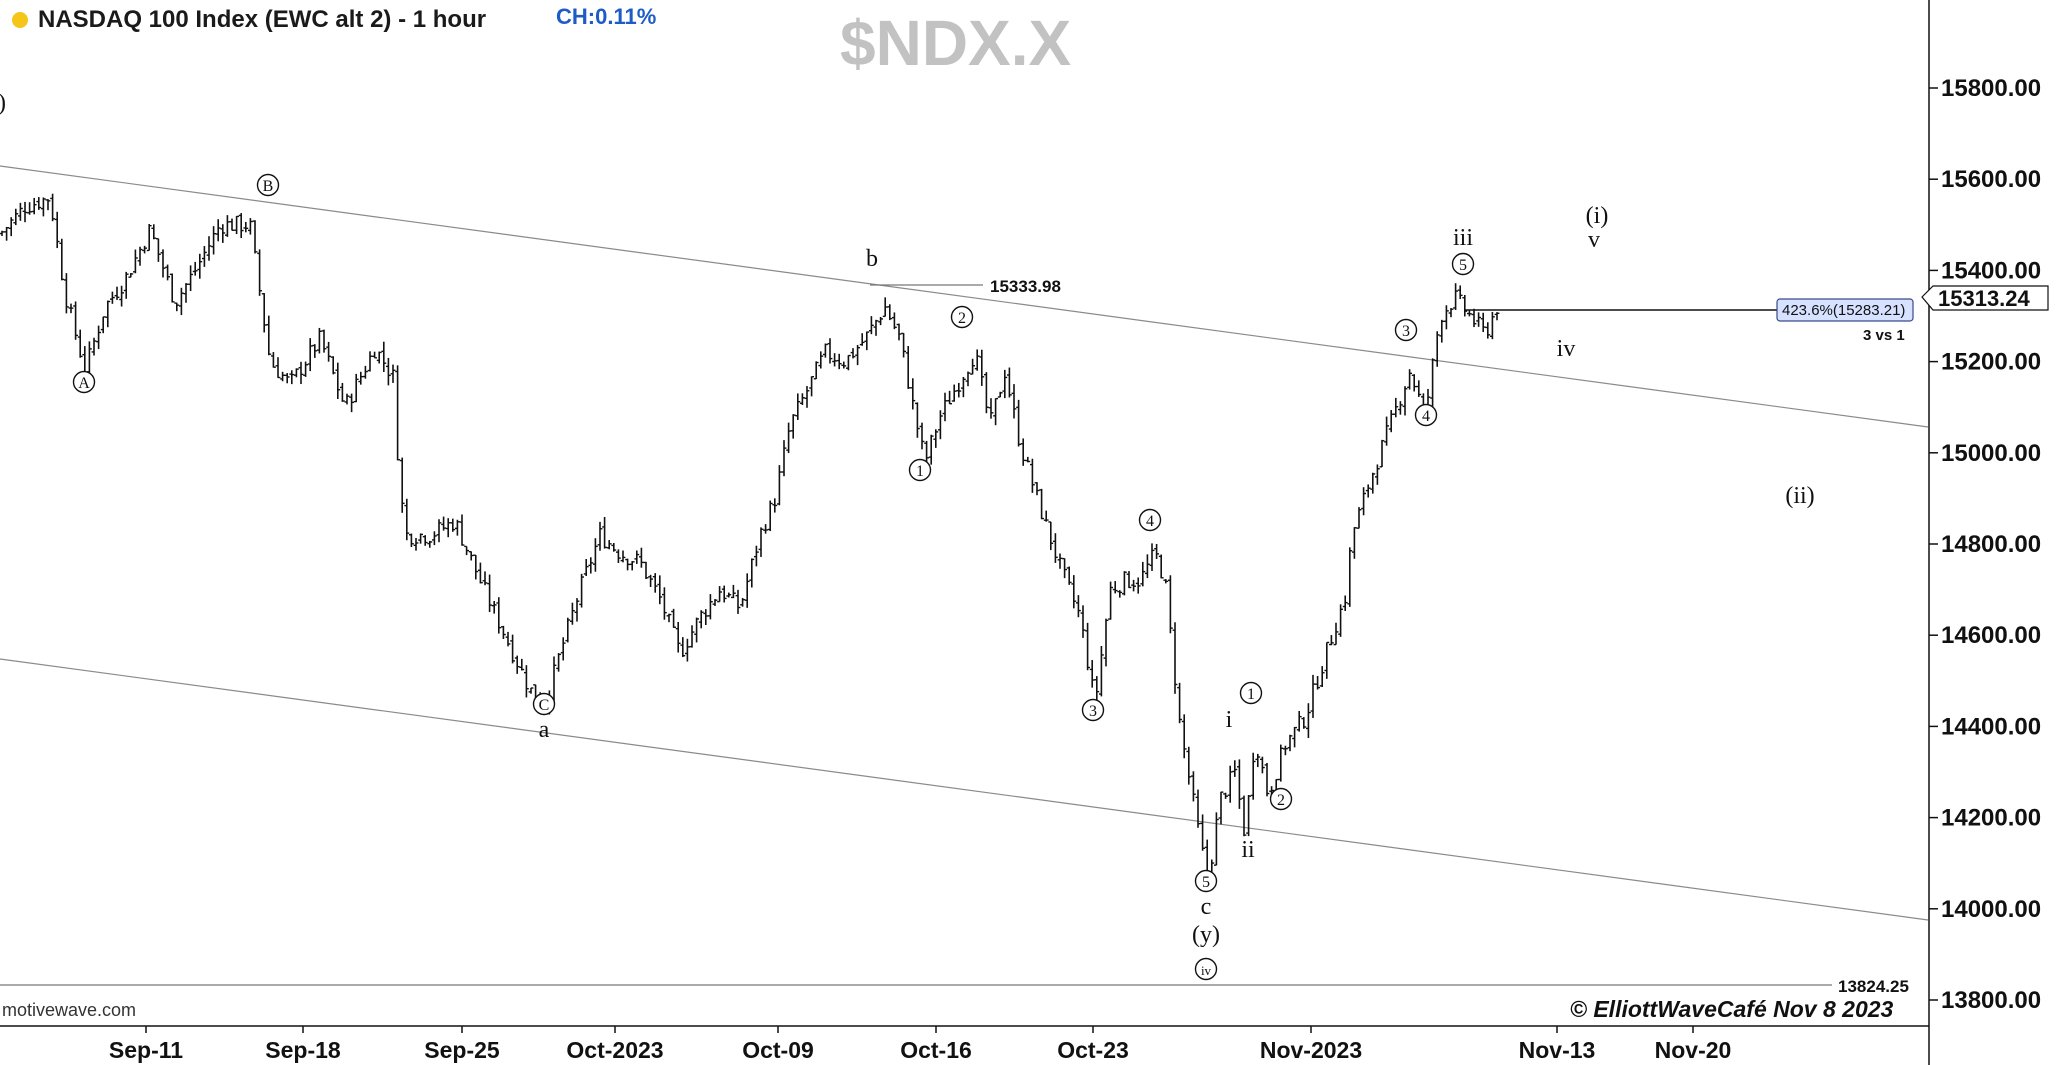 This screenshot has width=2058, height=1065. I want to click on wave-label-i: i, so click(1229, 720).